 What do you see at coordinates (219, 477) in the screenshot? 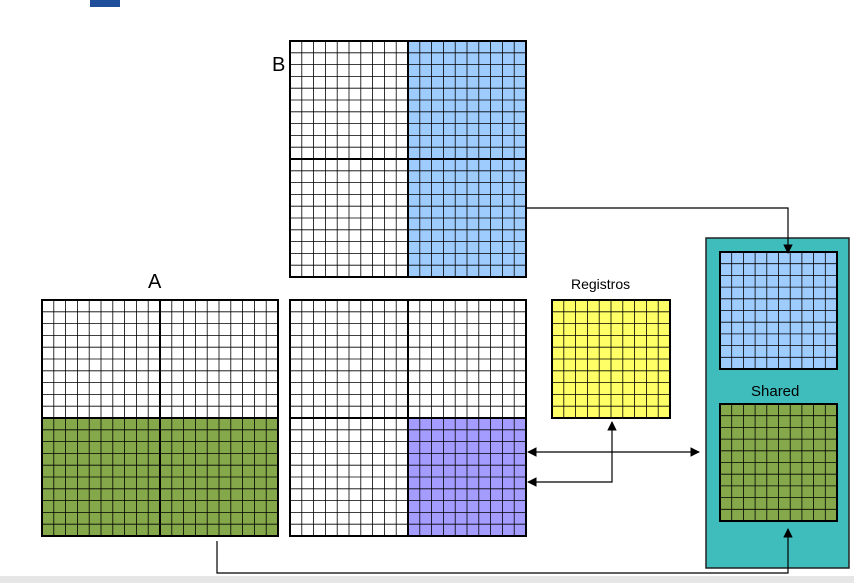
I see `matrix-a-block-br` at bounding box center [219, 477].